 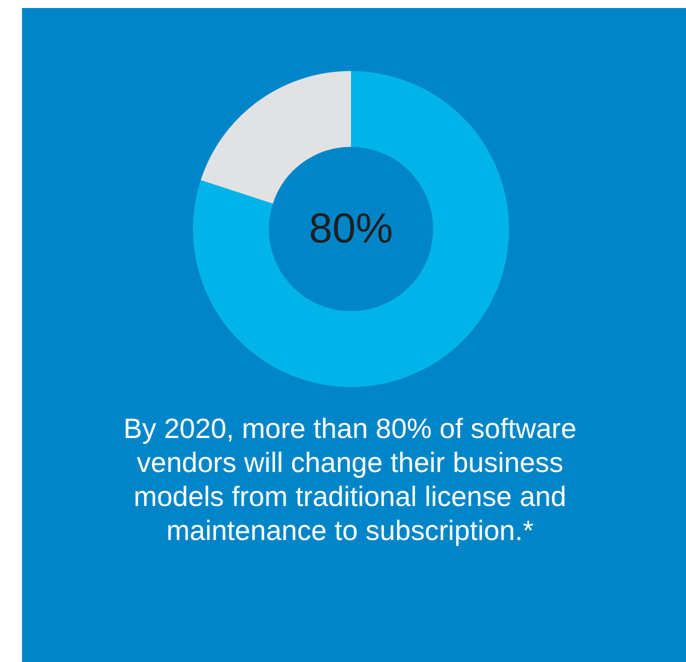 I want to click on text: By 2020, more than 80% of software vendors will change their business models from traditional license and maintenance to subscription.*, so click(x=350, y=480).